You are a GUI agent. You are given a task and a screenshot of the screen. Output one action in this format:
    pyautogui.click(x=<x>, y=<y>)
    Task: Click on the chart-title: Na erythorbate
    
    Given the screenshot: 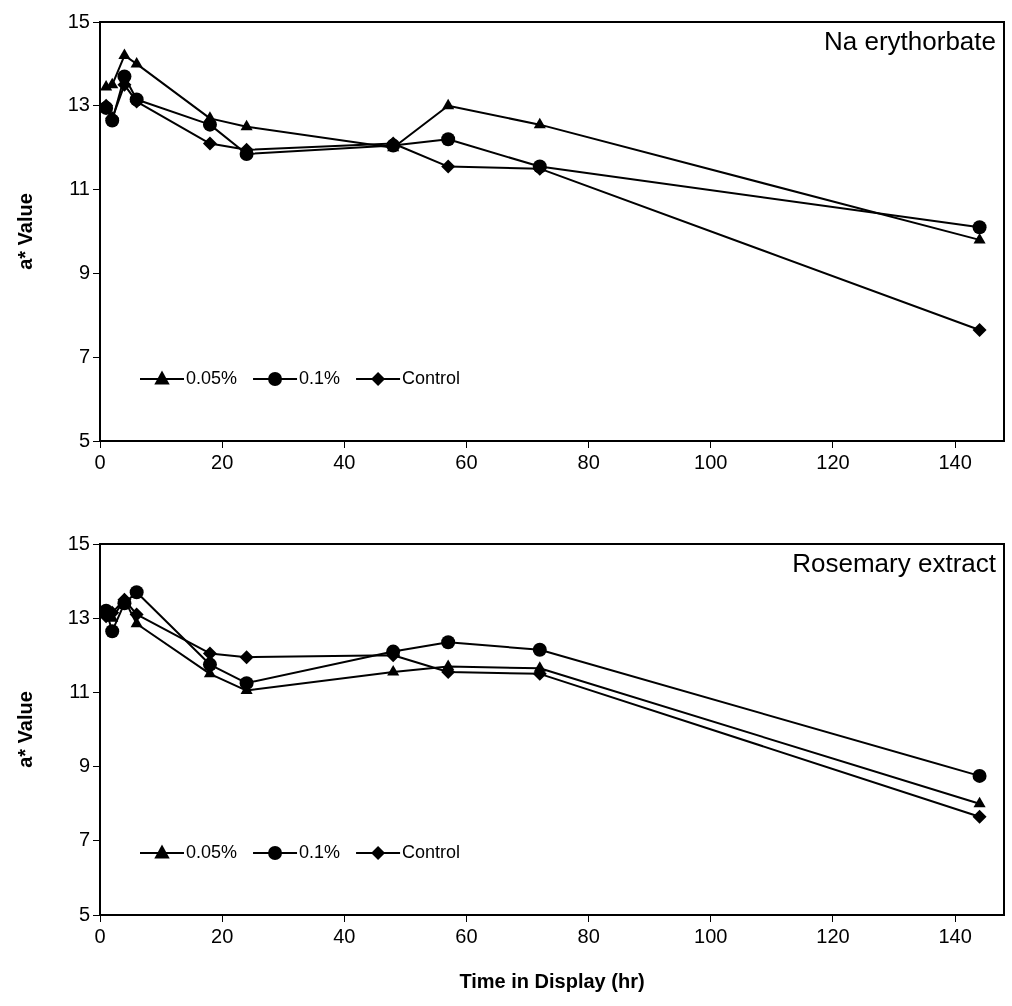 What is the action you would take?
    pyautogui.click(x=910, y=41)
    